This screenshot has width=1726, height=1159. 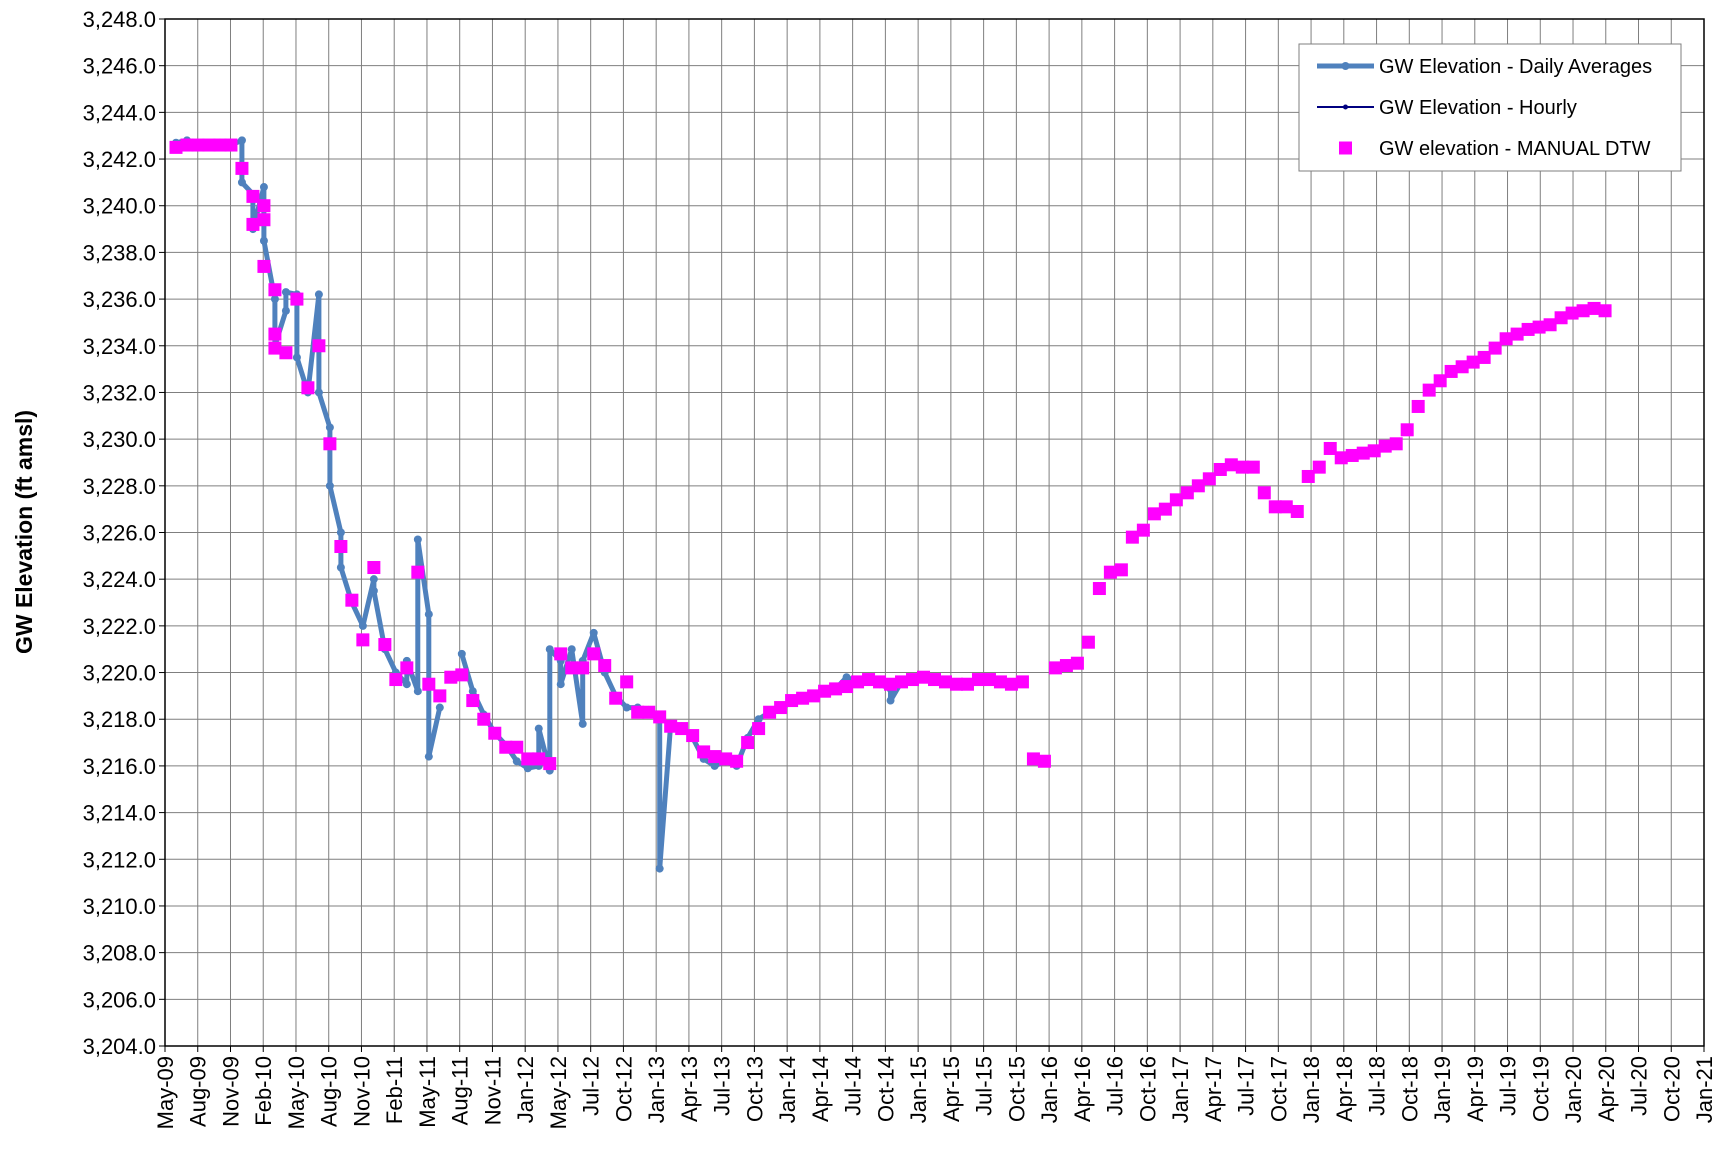 I want to click on x-tick-label: Jul-16, so click(x=1115, y=1086).